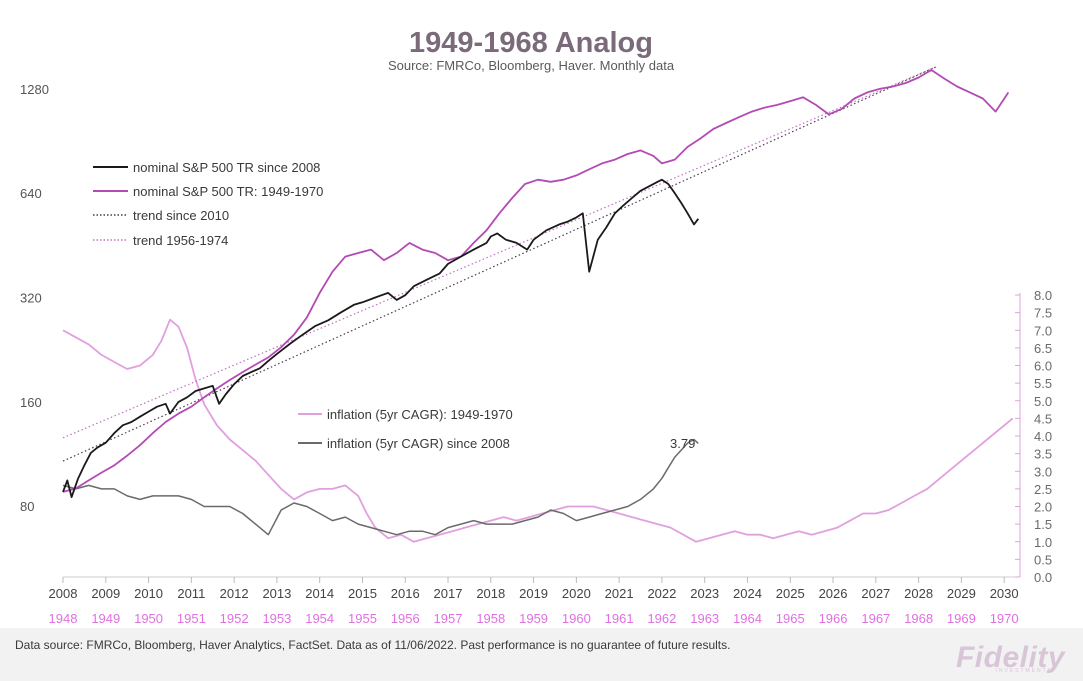 This screenshot has height=681, width=1083. I want to click on x-tick-label: 2017, so click(448, 593).